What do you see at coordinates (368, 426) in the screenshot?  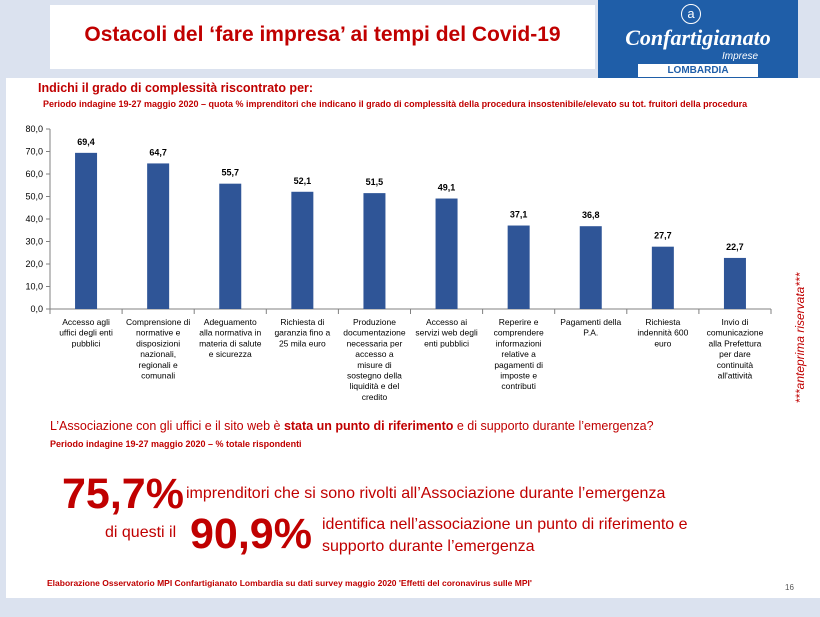 I see `question-2-emphasis: stata un punto di riferimento` at bounding box center [368, 426].